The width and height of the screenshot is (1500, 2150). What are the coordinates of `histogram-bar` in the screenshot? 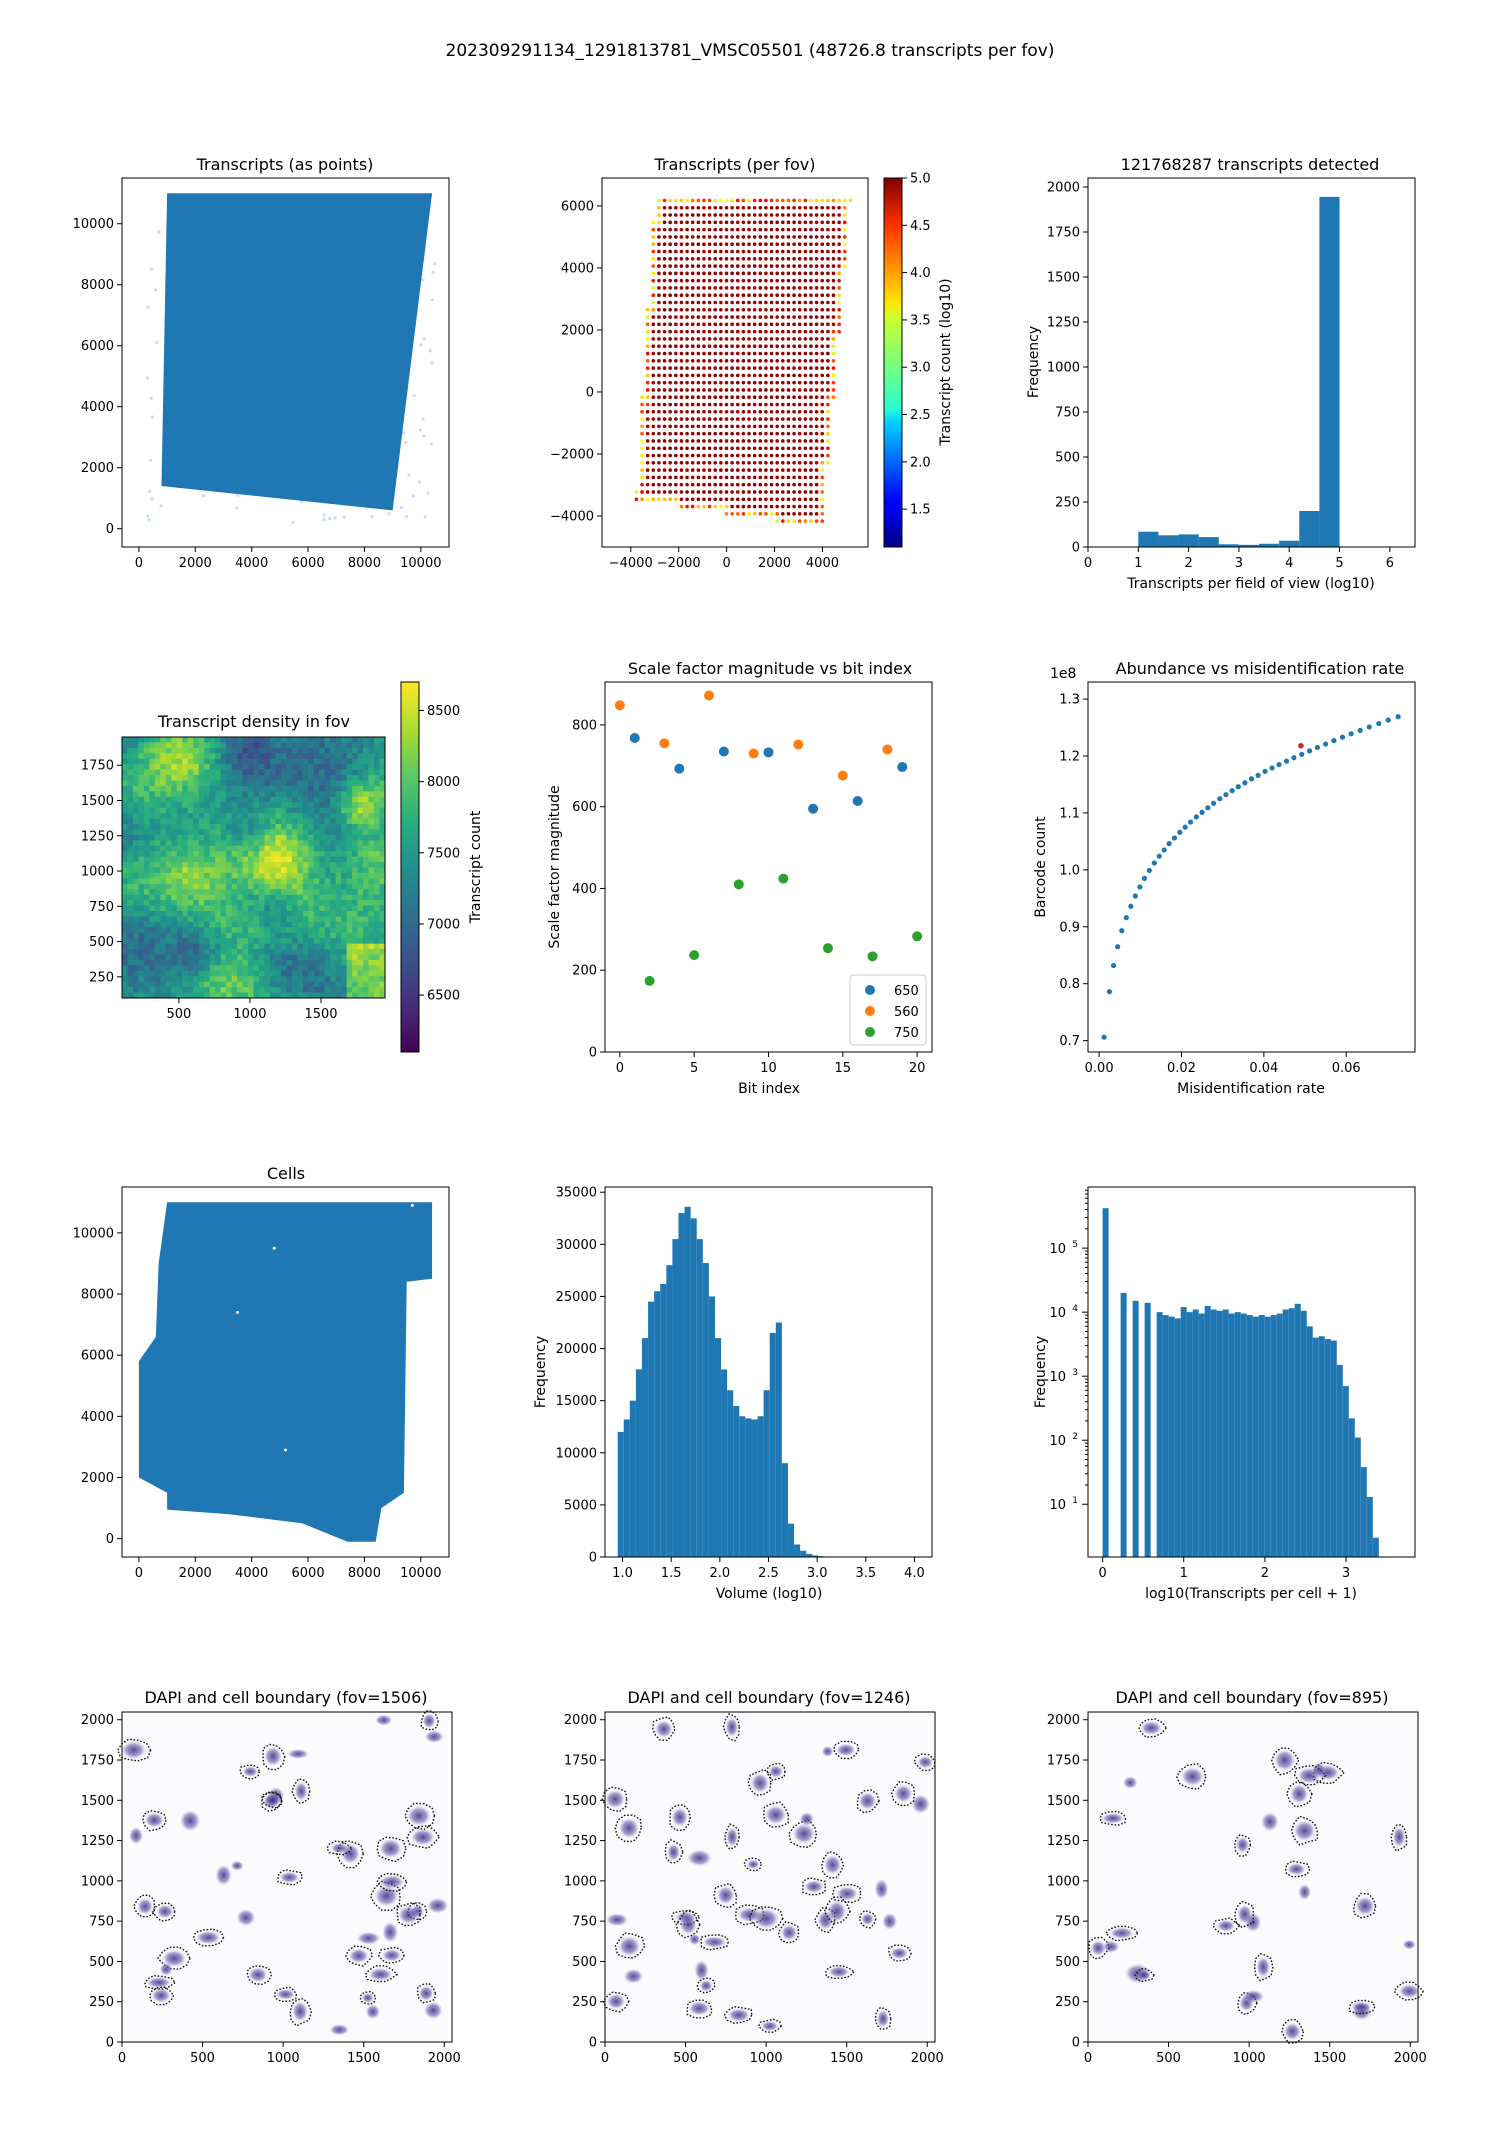 It's located at (736, 1481).